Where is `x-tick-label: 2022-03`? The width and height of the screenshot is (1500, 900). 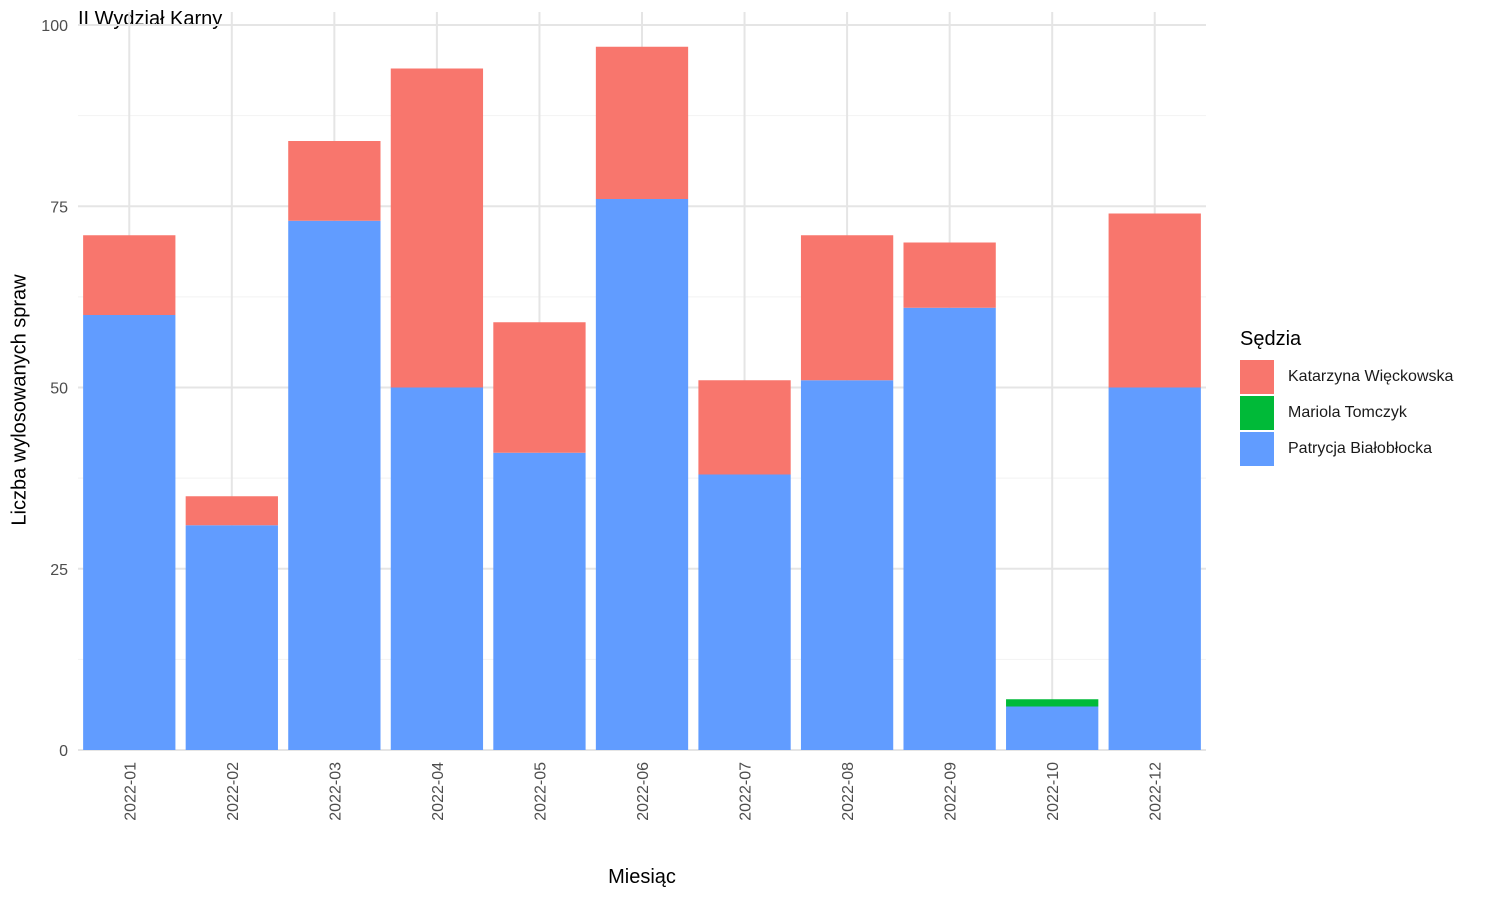 x-tick-label: 2022-03 is located at coordinates (335, 791).